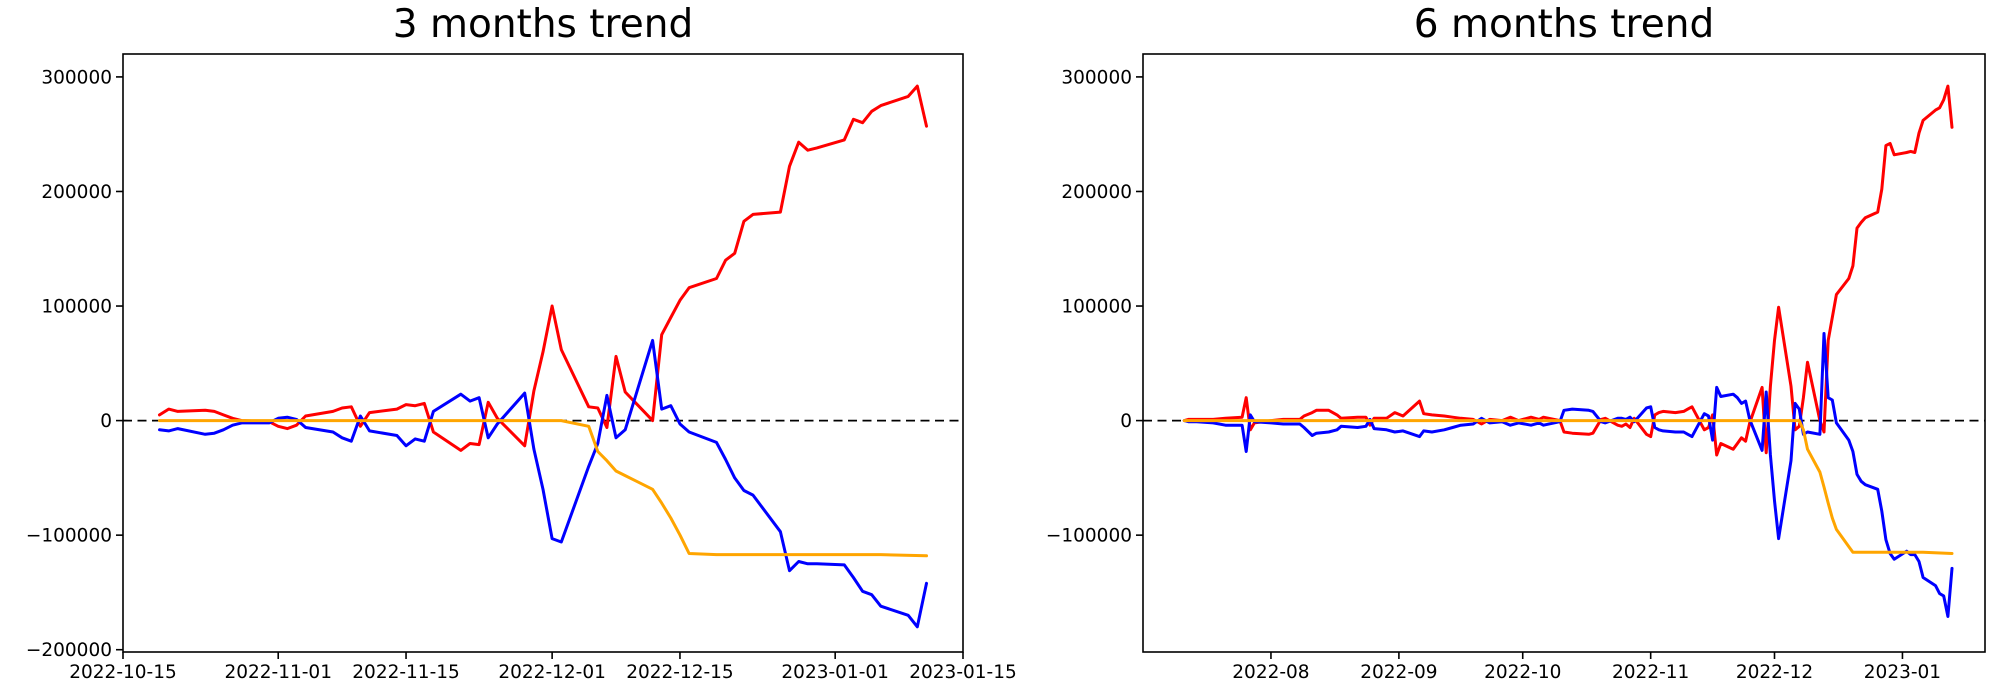 Image resolution: width=2000 pixels, height=700 pixels. Describe the element at coordinates (680, 672) in the screenshot. I see `x-tick-label: 2022-12-15` at that location.